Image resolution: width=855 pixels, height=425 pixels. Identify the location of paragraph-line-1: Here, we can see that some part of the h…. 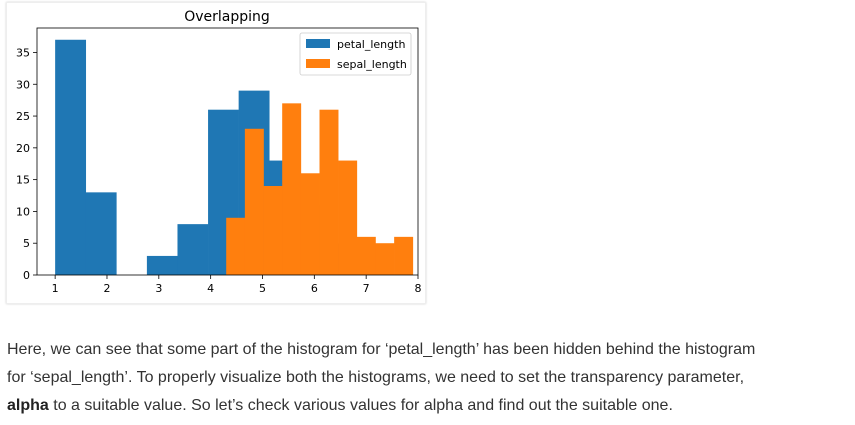
(381, 349).